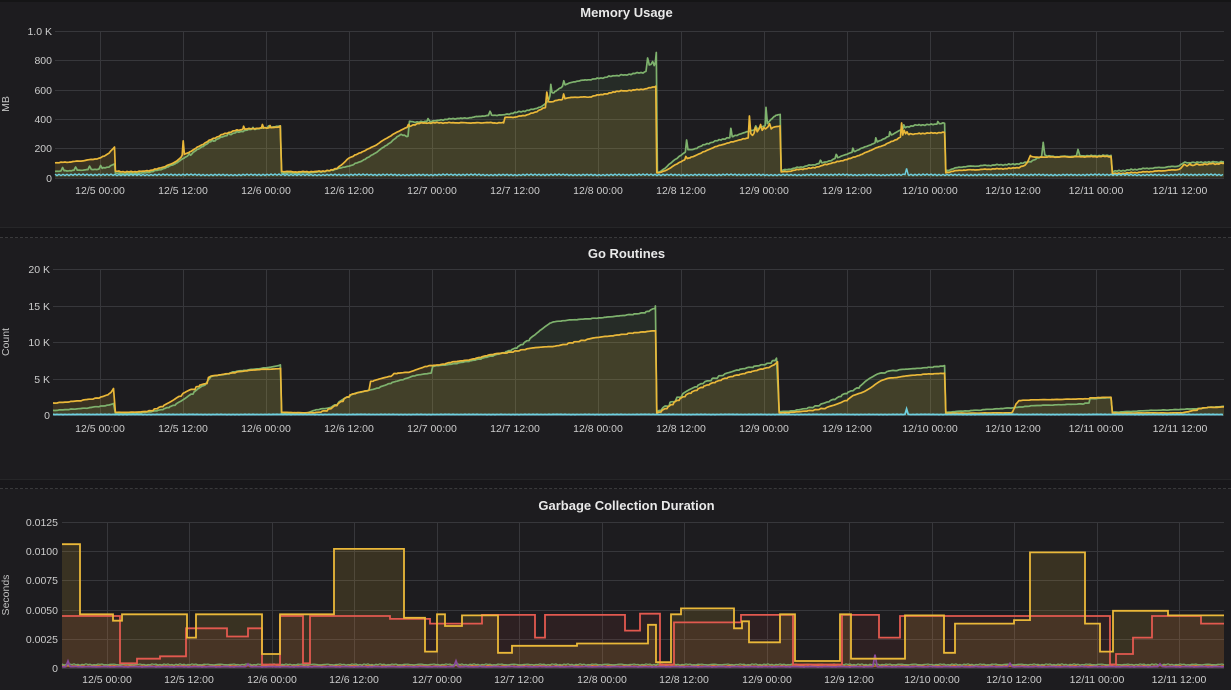  I want to click on svg-text: 600, so click(43, 91).